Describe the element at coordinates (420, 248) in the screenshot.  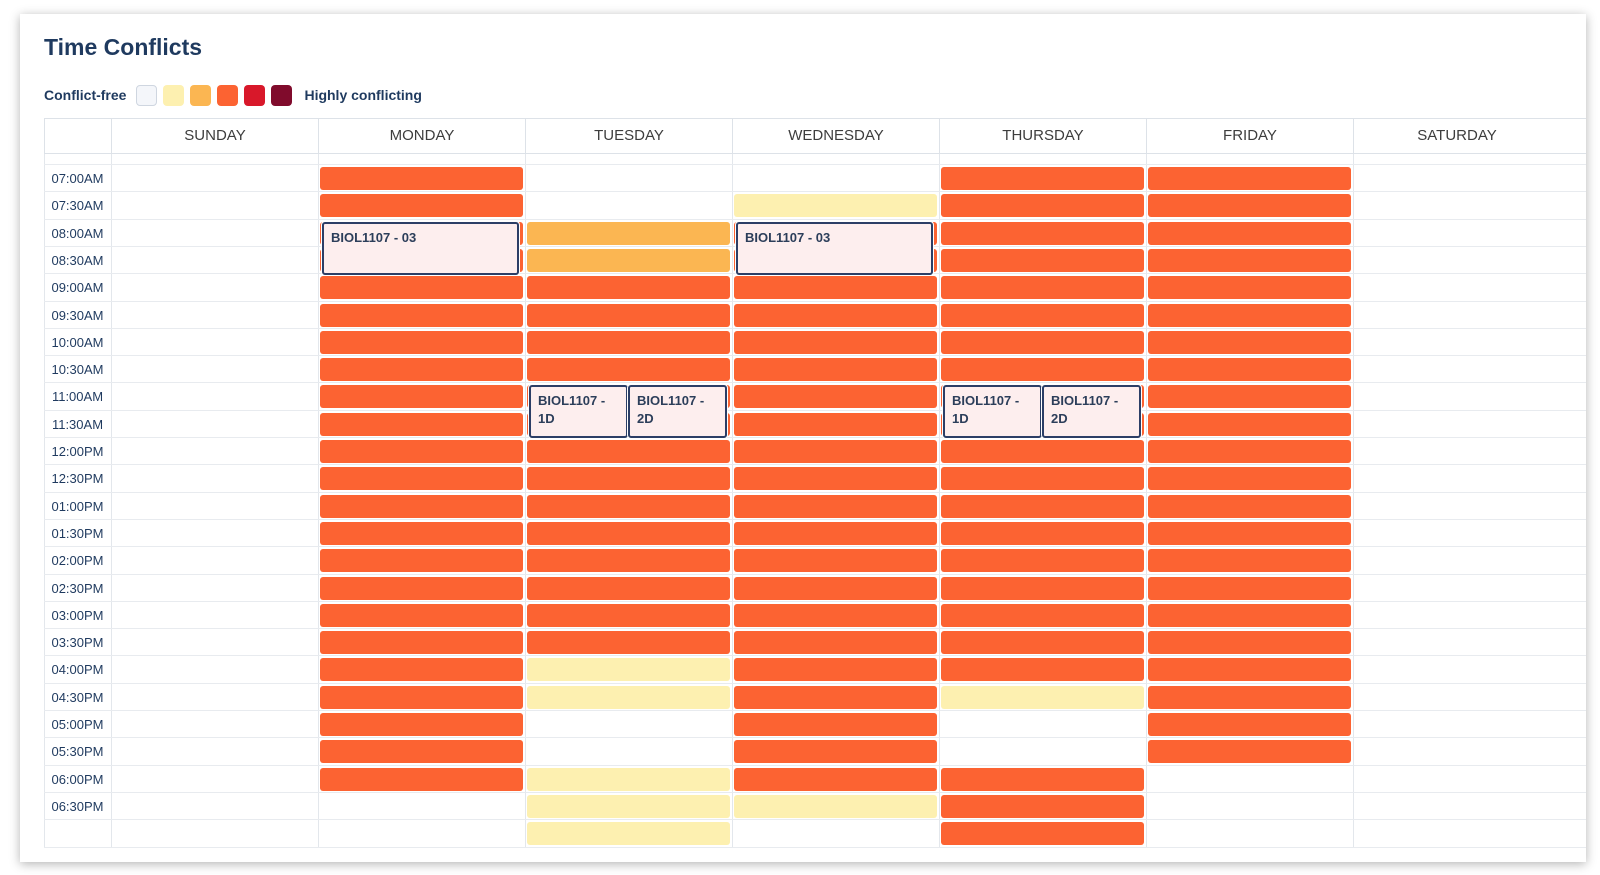
I see `course-block: BIOL1107 - 03` at that location.